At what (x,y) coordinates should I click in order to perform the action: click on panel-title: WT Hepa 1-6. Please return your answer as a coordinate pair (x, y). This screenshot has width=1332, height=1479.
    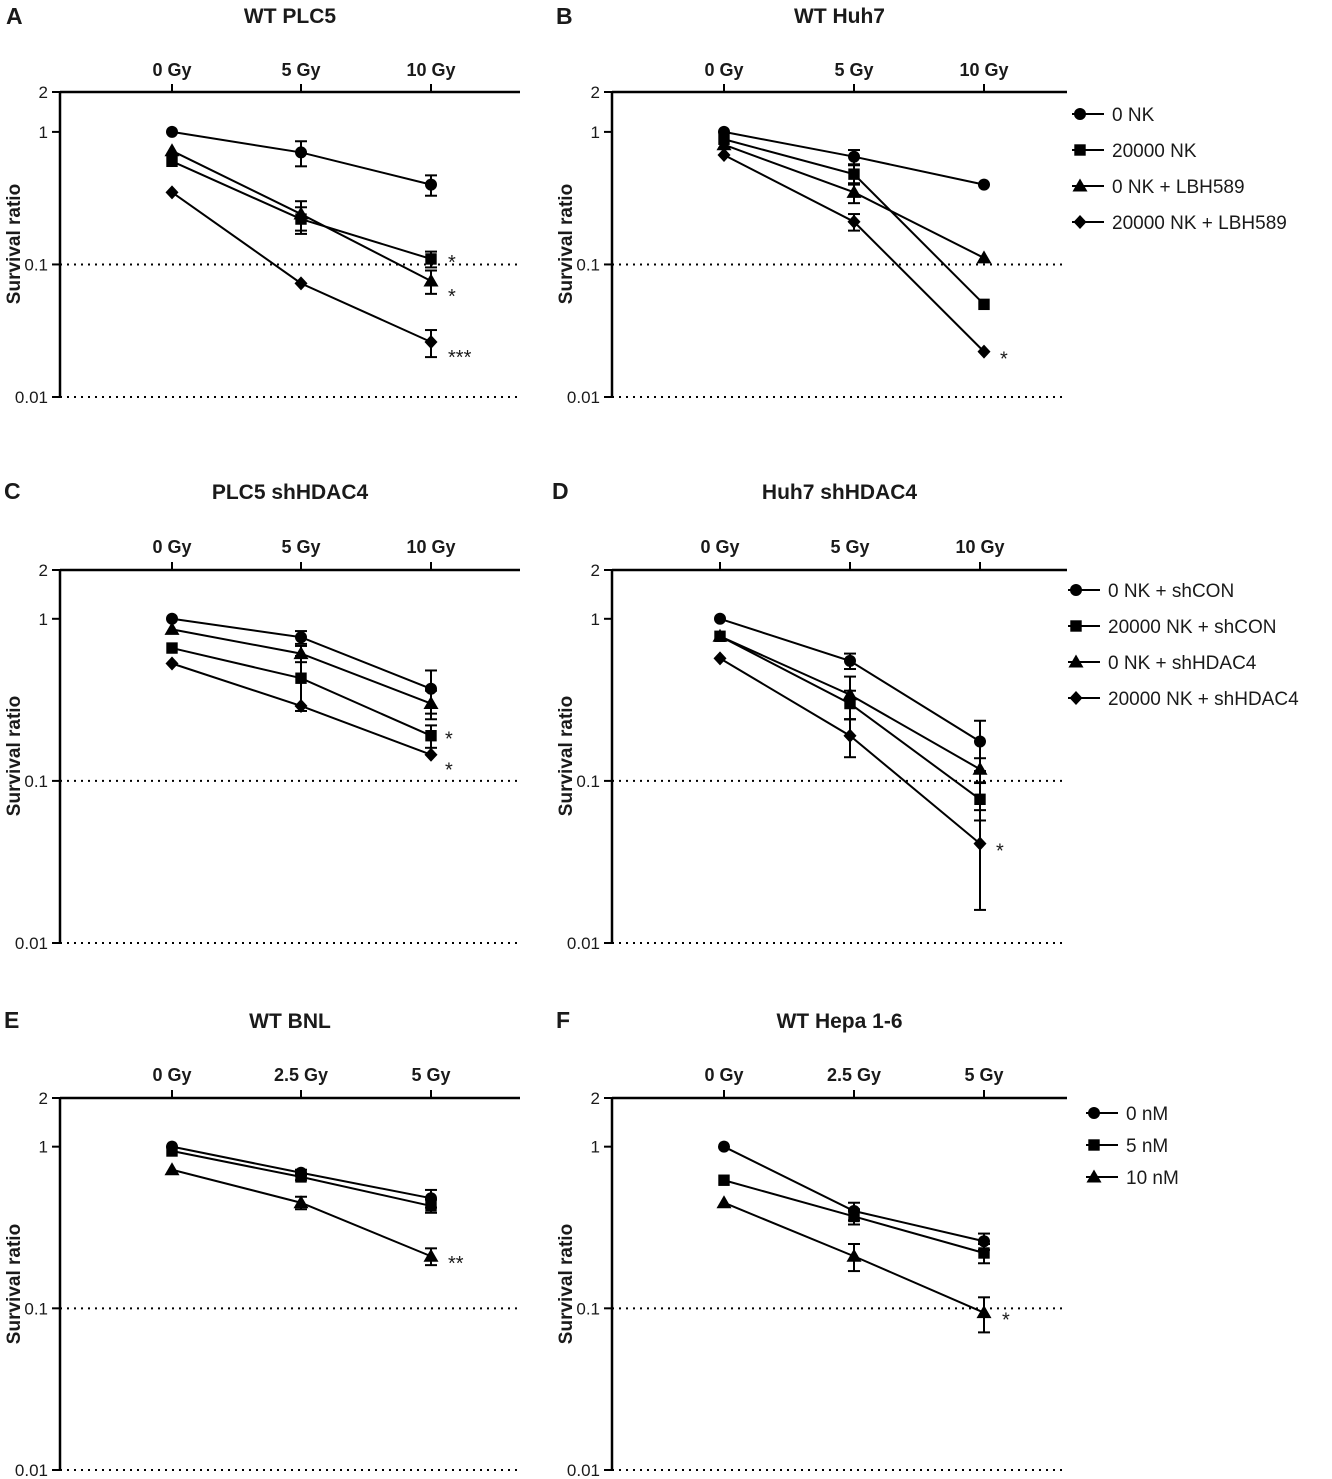
    Looking at the image, I should click on (839, 1021).